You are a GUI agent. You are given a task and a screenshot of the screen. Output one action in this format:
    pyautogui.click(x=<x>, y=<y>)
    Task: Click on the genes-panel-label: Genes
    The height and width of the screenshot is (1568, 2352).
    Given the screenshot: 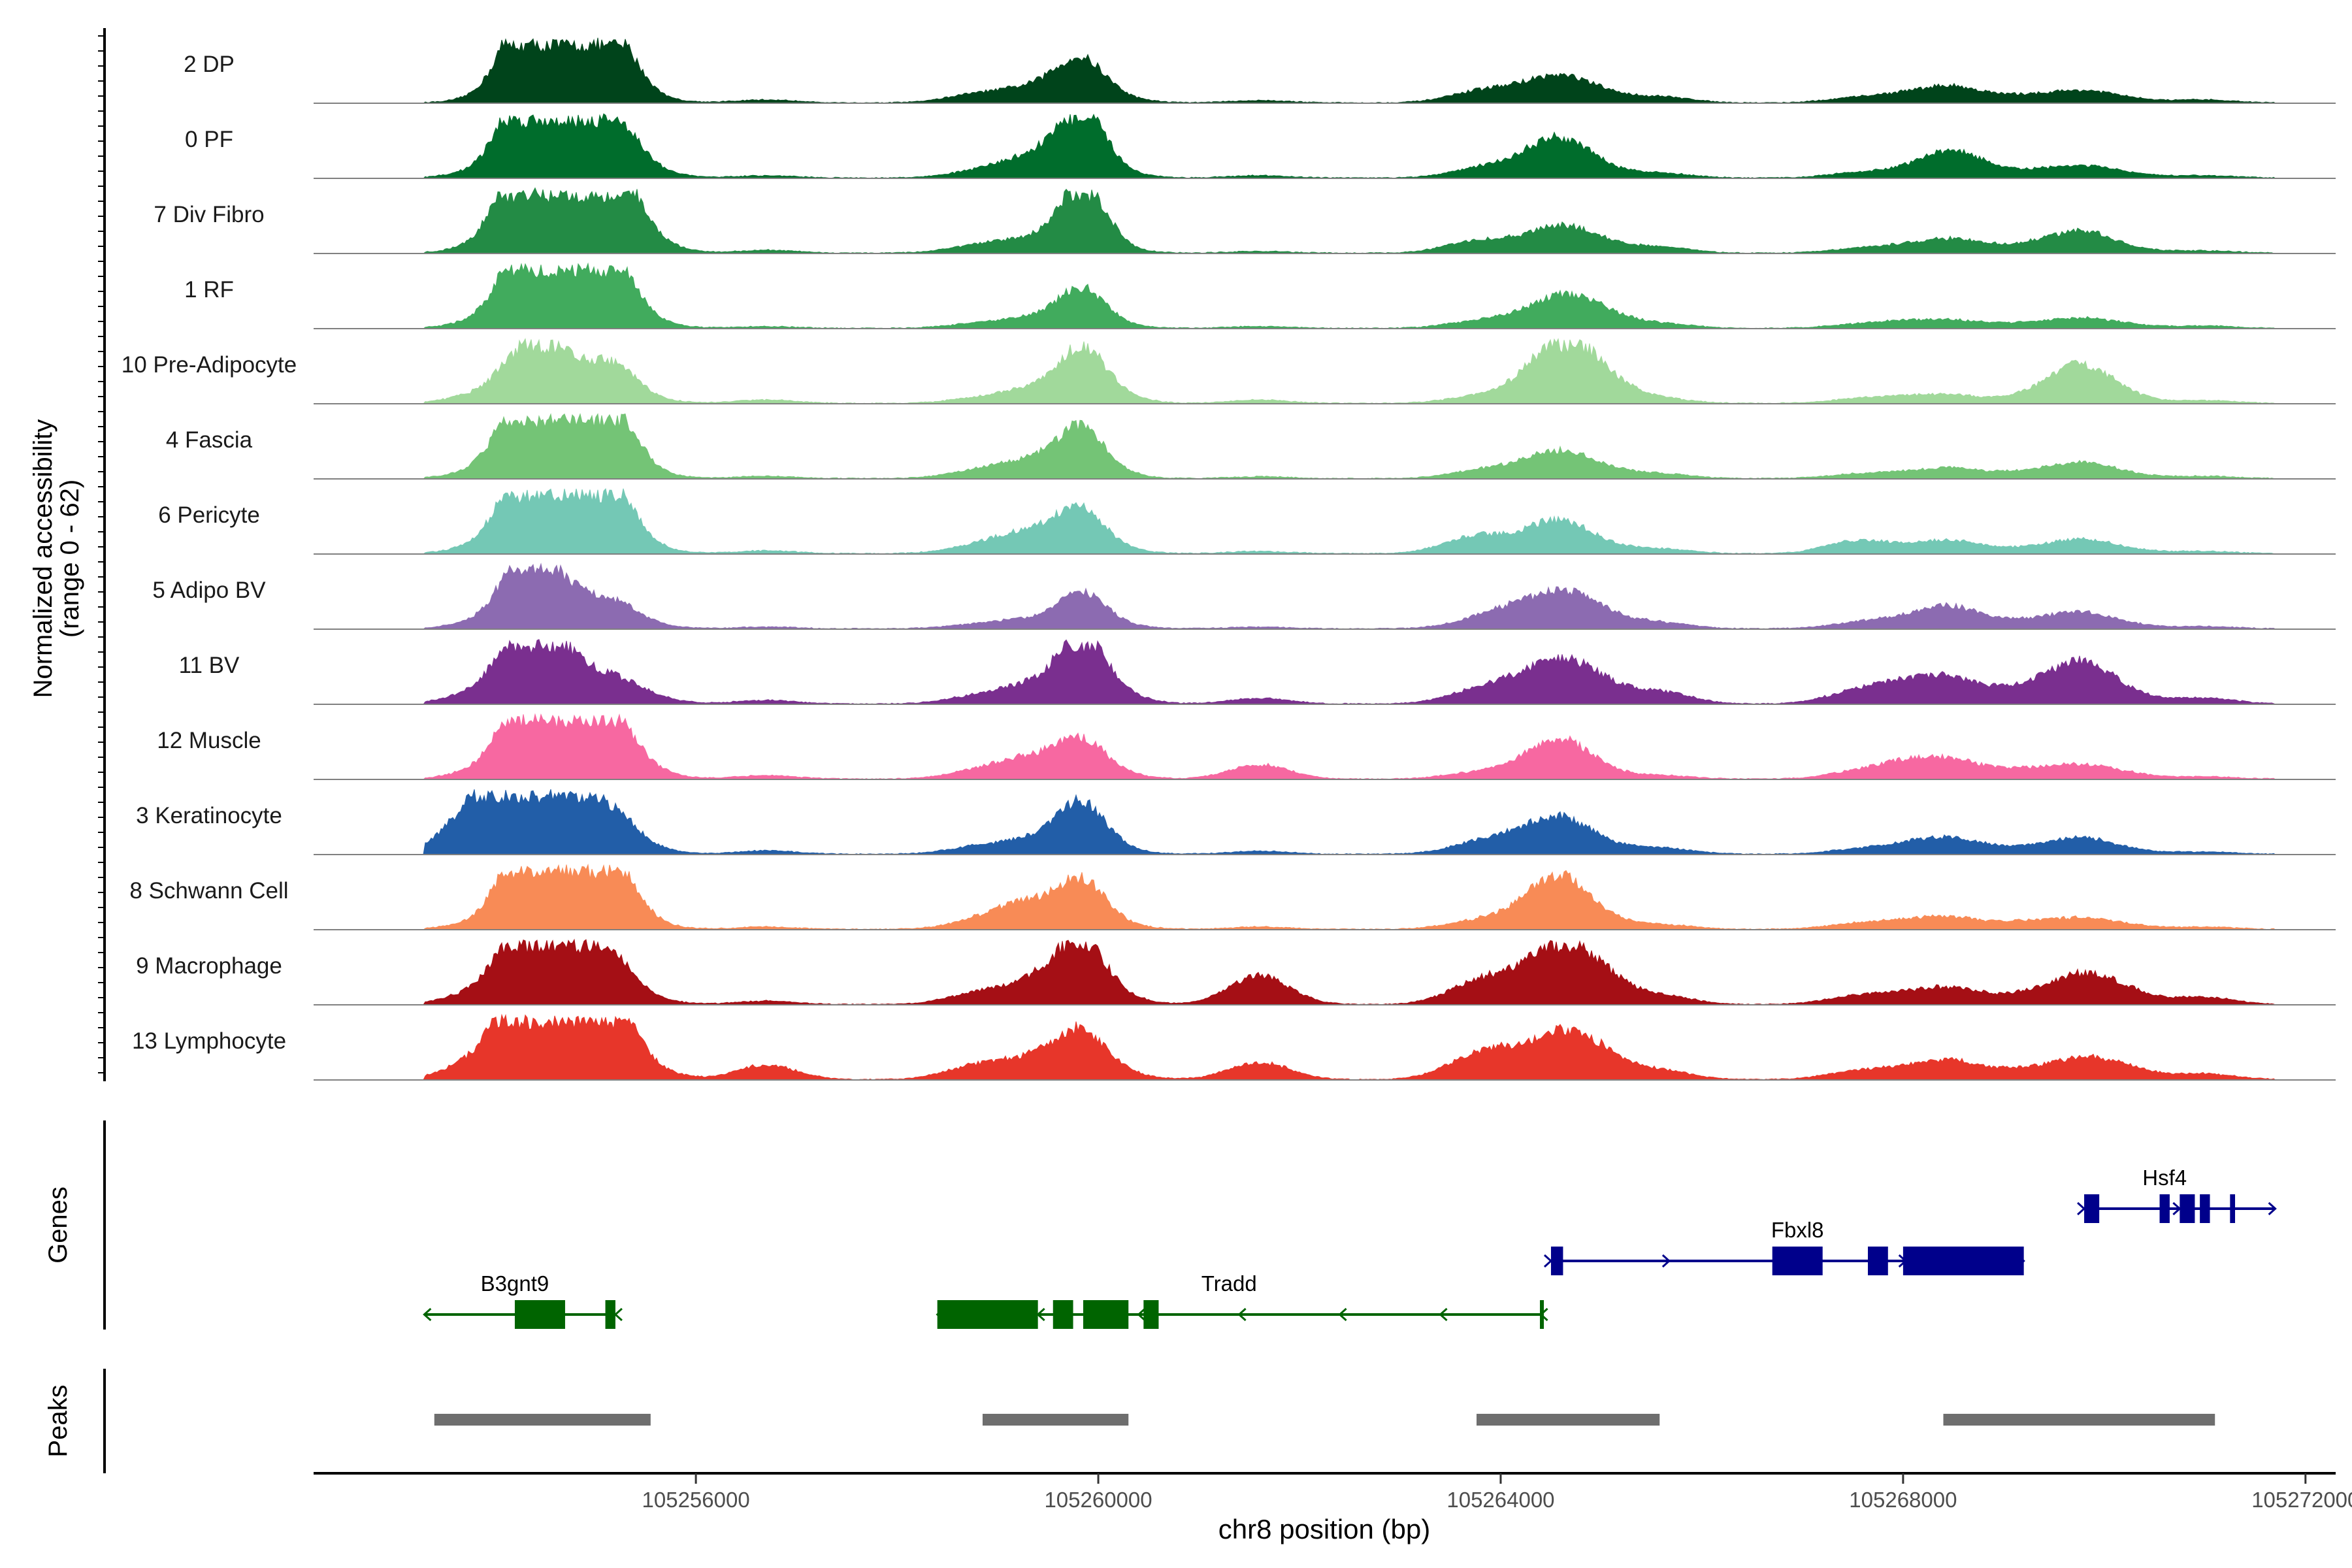 What is the action you would take?
    pyautogui.click(x=58, y=1225)
    